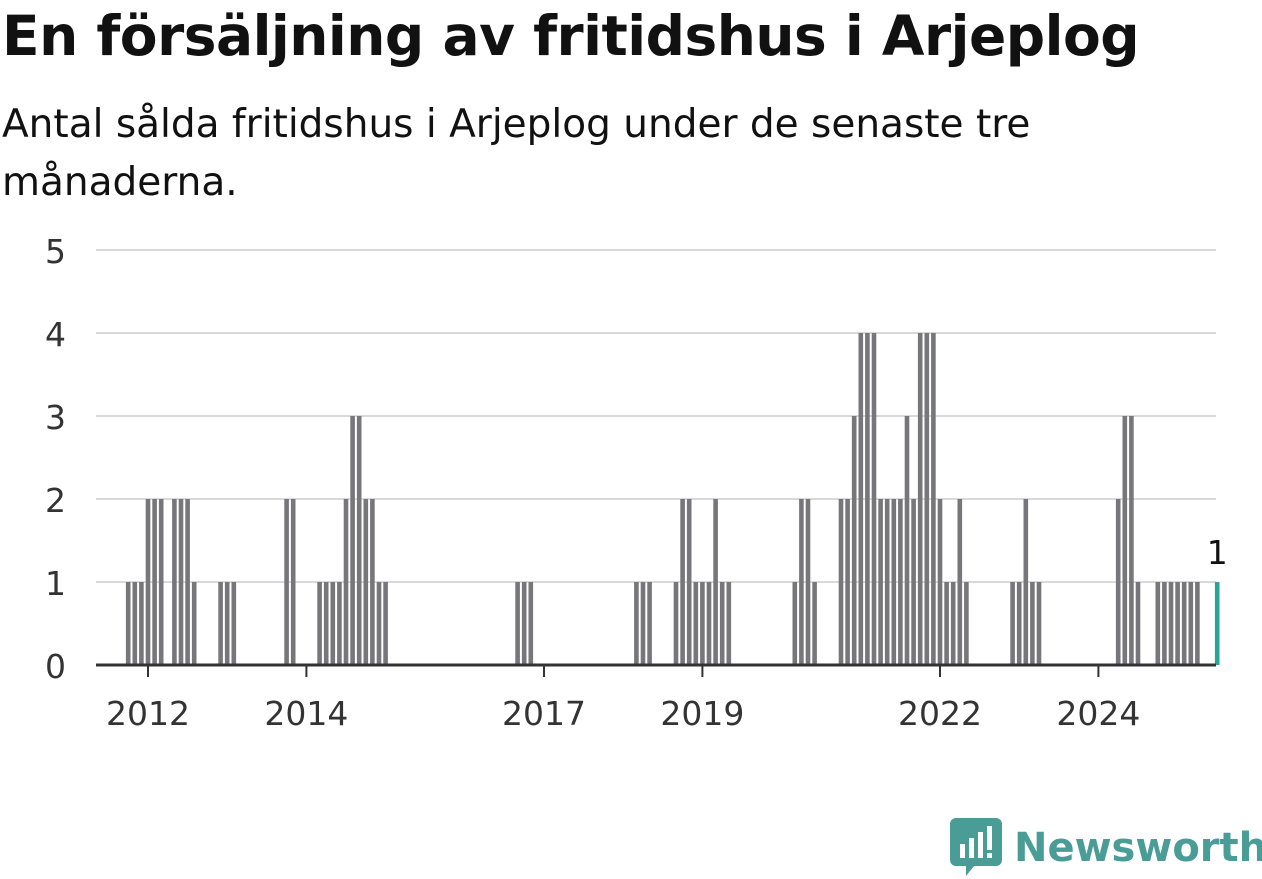  I want to click on y-tick-label: 0, so click(55, 666).